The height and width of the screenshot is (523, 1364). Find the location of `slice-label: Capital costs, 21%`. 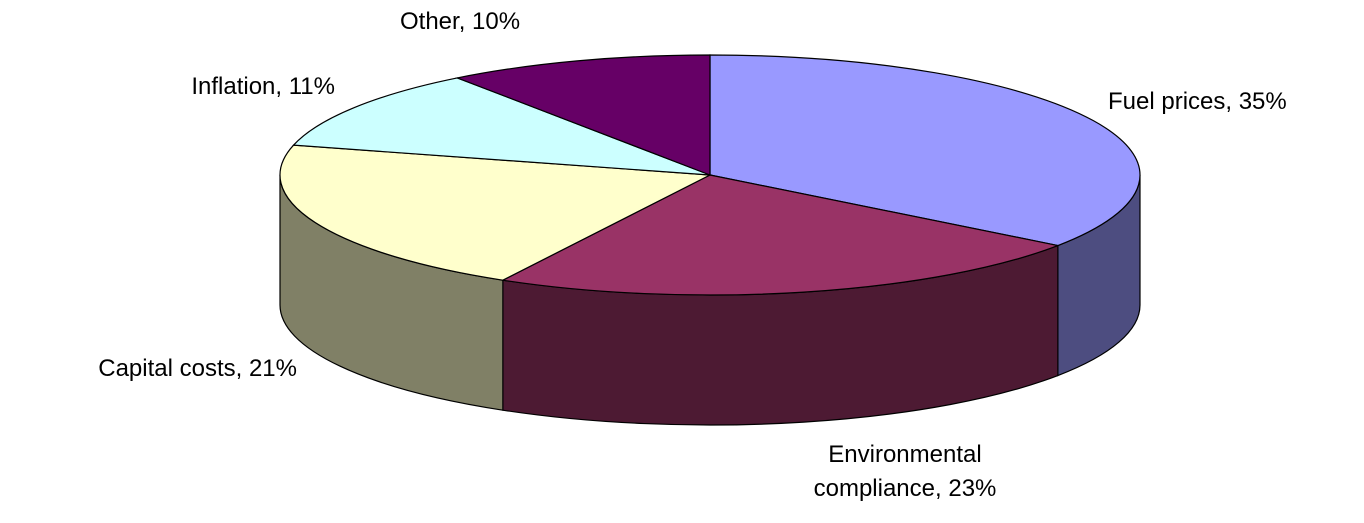

slice-label: Capital costs, 21% is located at coordinates (197, 368).